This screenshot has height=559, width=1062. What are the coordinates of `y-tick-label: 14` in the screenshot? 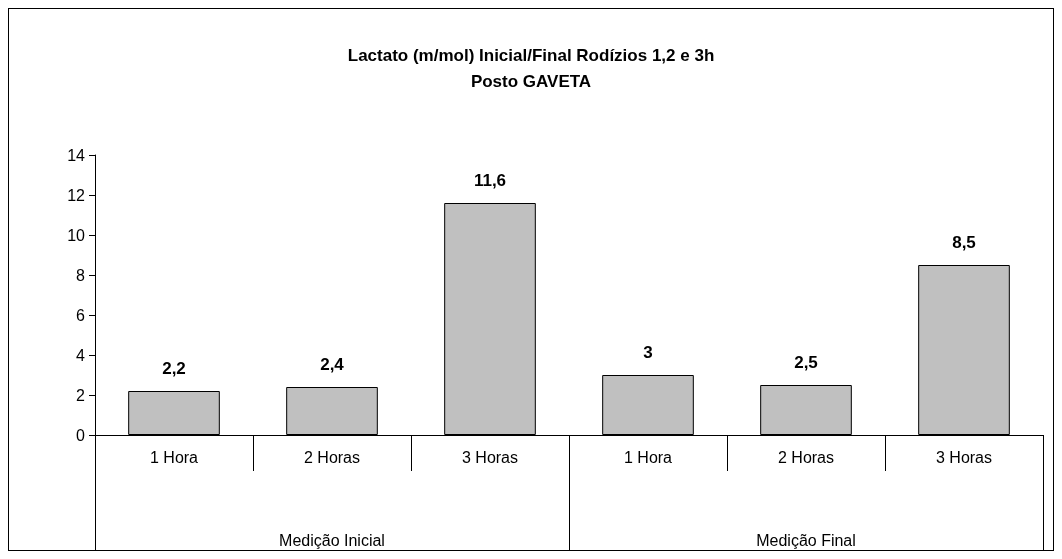 It's located at (76, 155).